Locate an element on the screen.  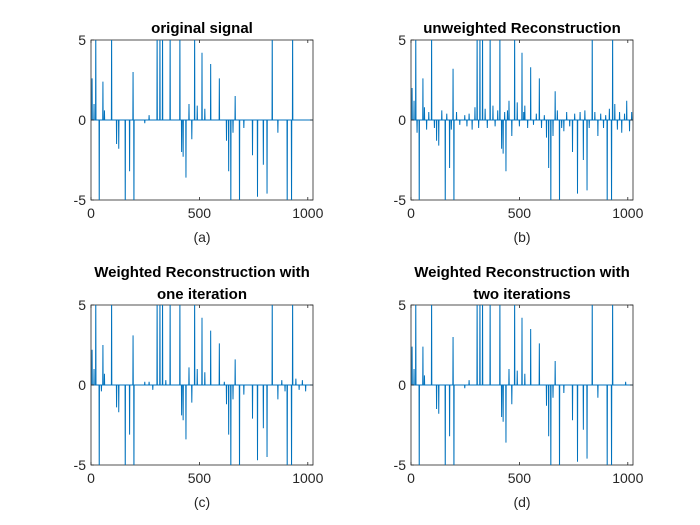
chart-title: unweighted Reconstruction is located at coordinates (522, 28).